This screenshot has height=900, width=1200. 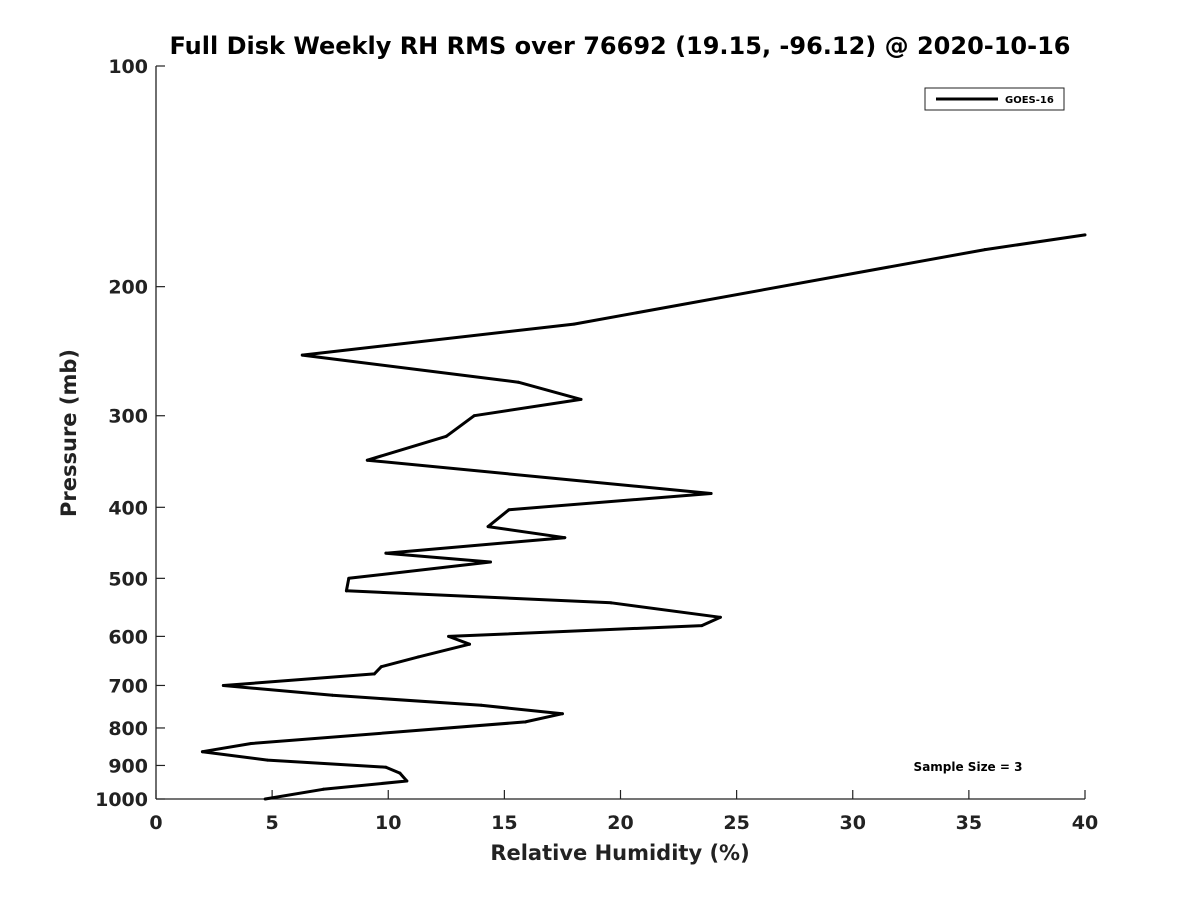 What do you see at coordinates (155, 823) in the screenshot?
I see `x-tick-label: 0` at bounding box center [155, 823].